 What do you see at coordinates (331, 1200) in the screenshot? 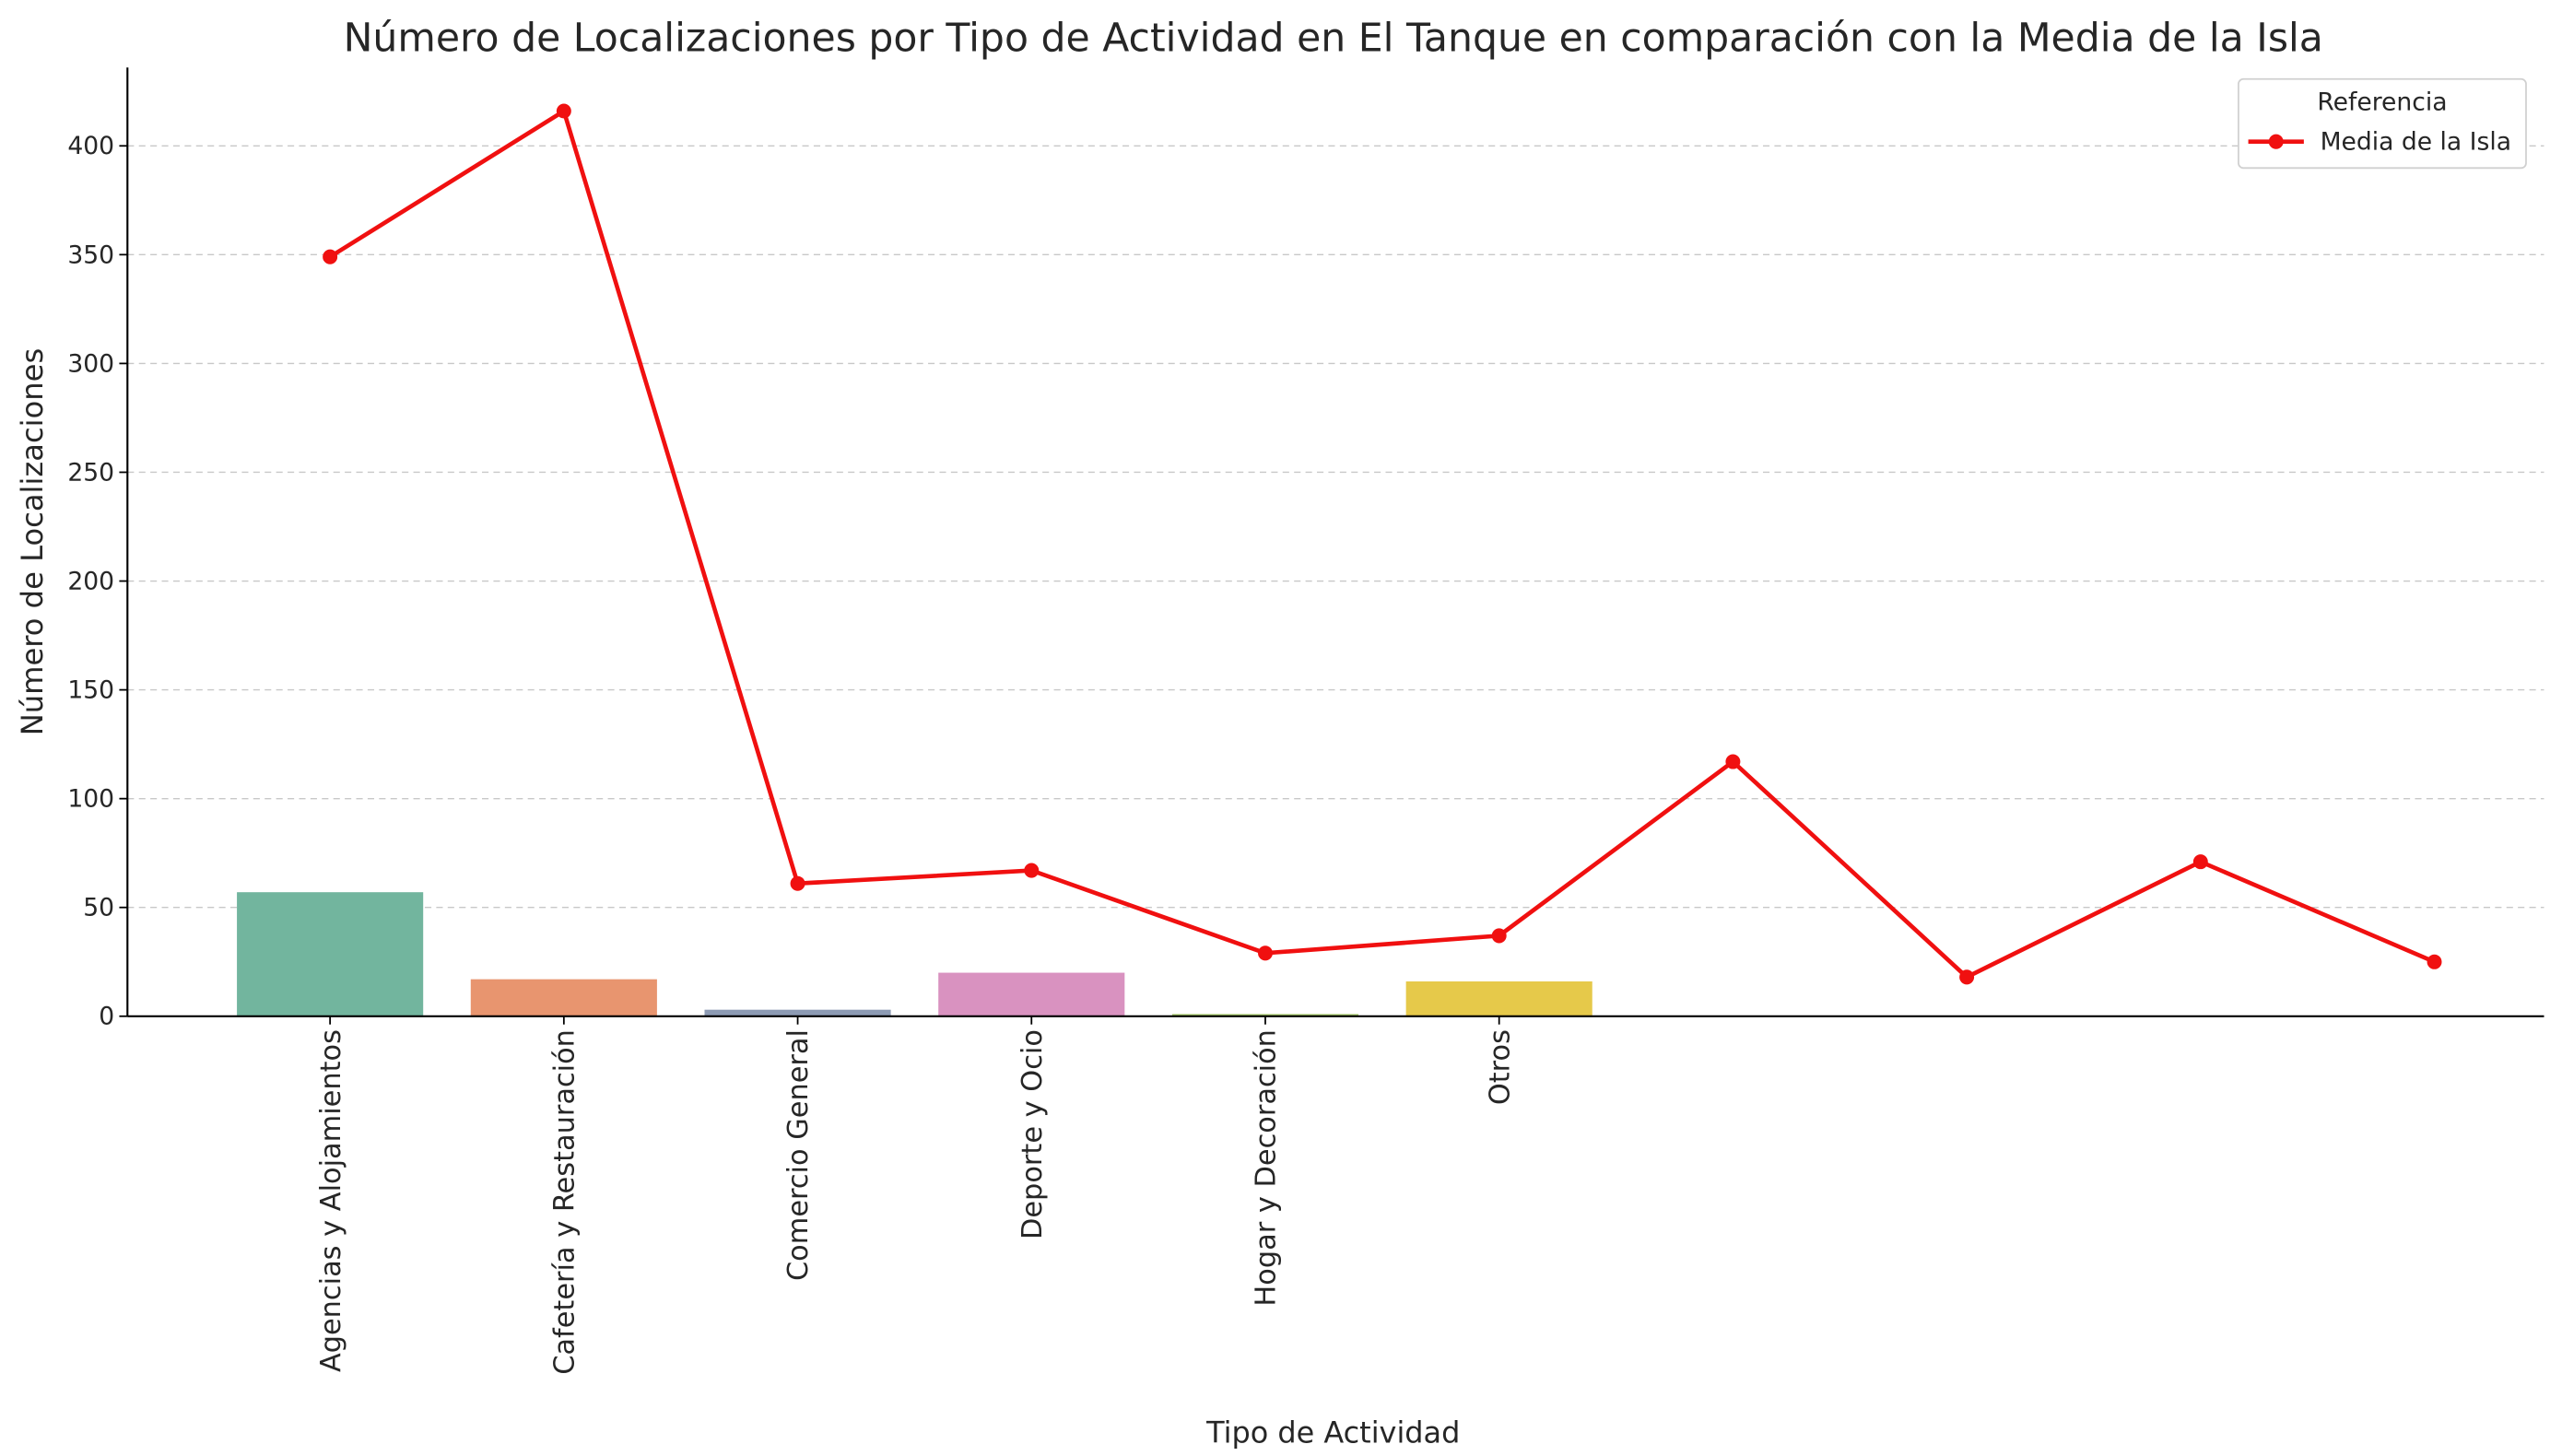
I see `x-tick-label: Agencias y Alojamientos` at bounding box center [331, 1200].